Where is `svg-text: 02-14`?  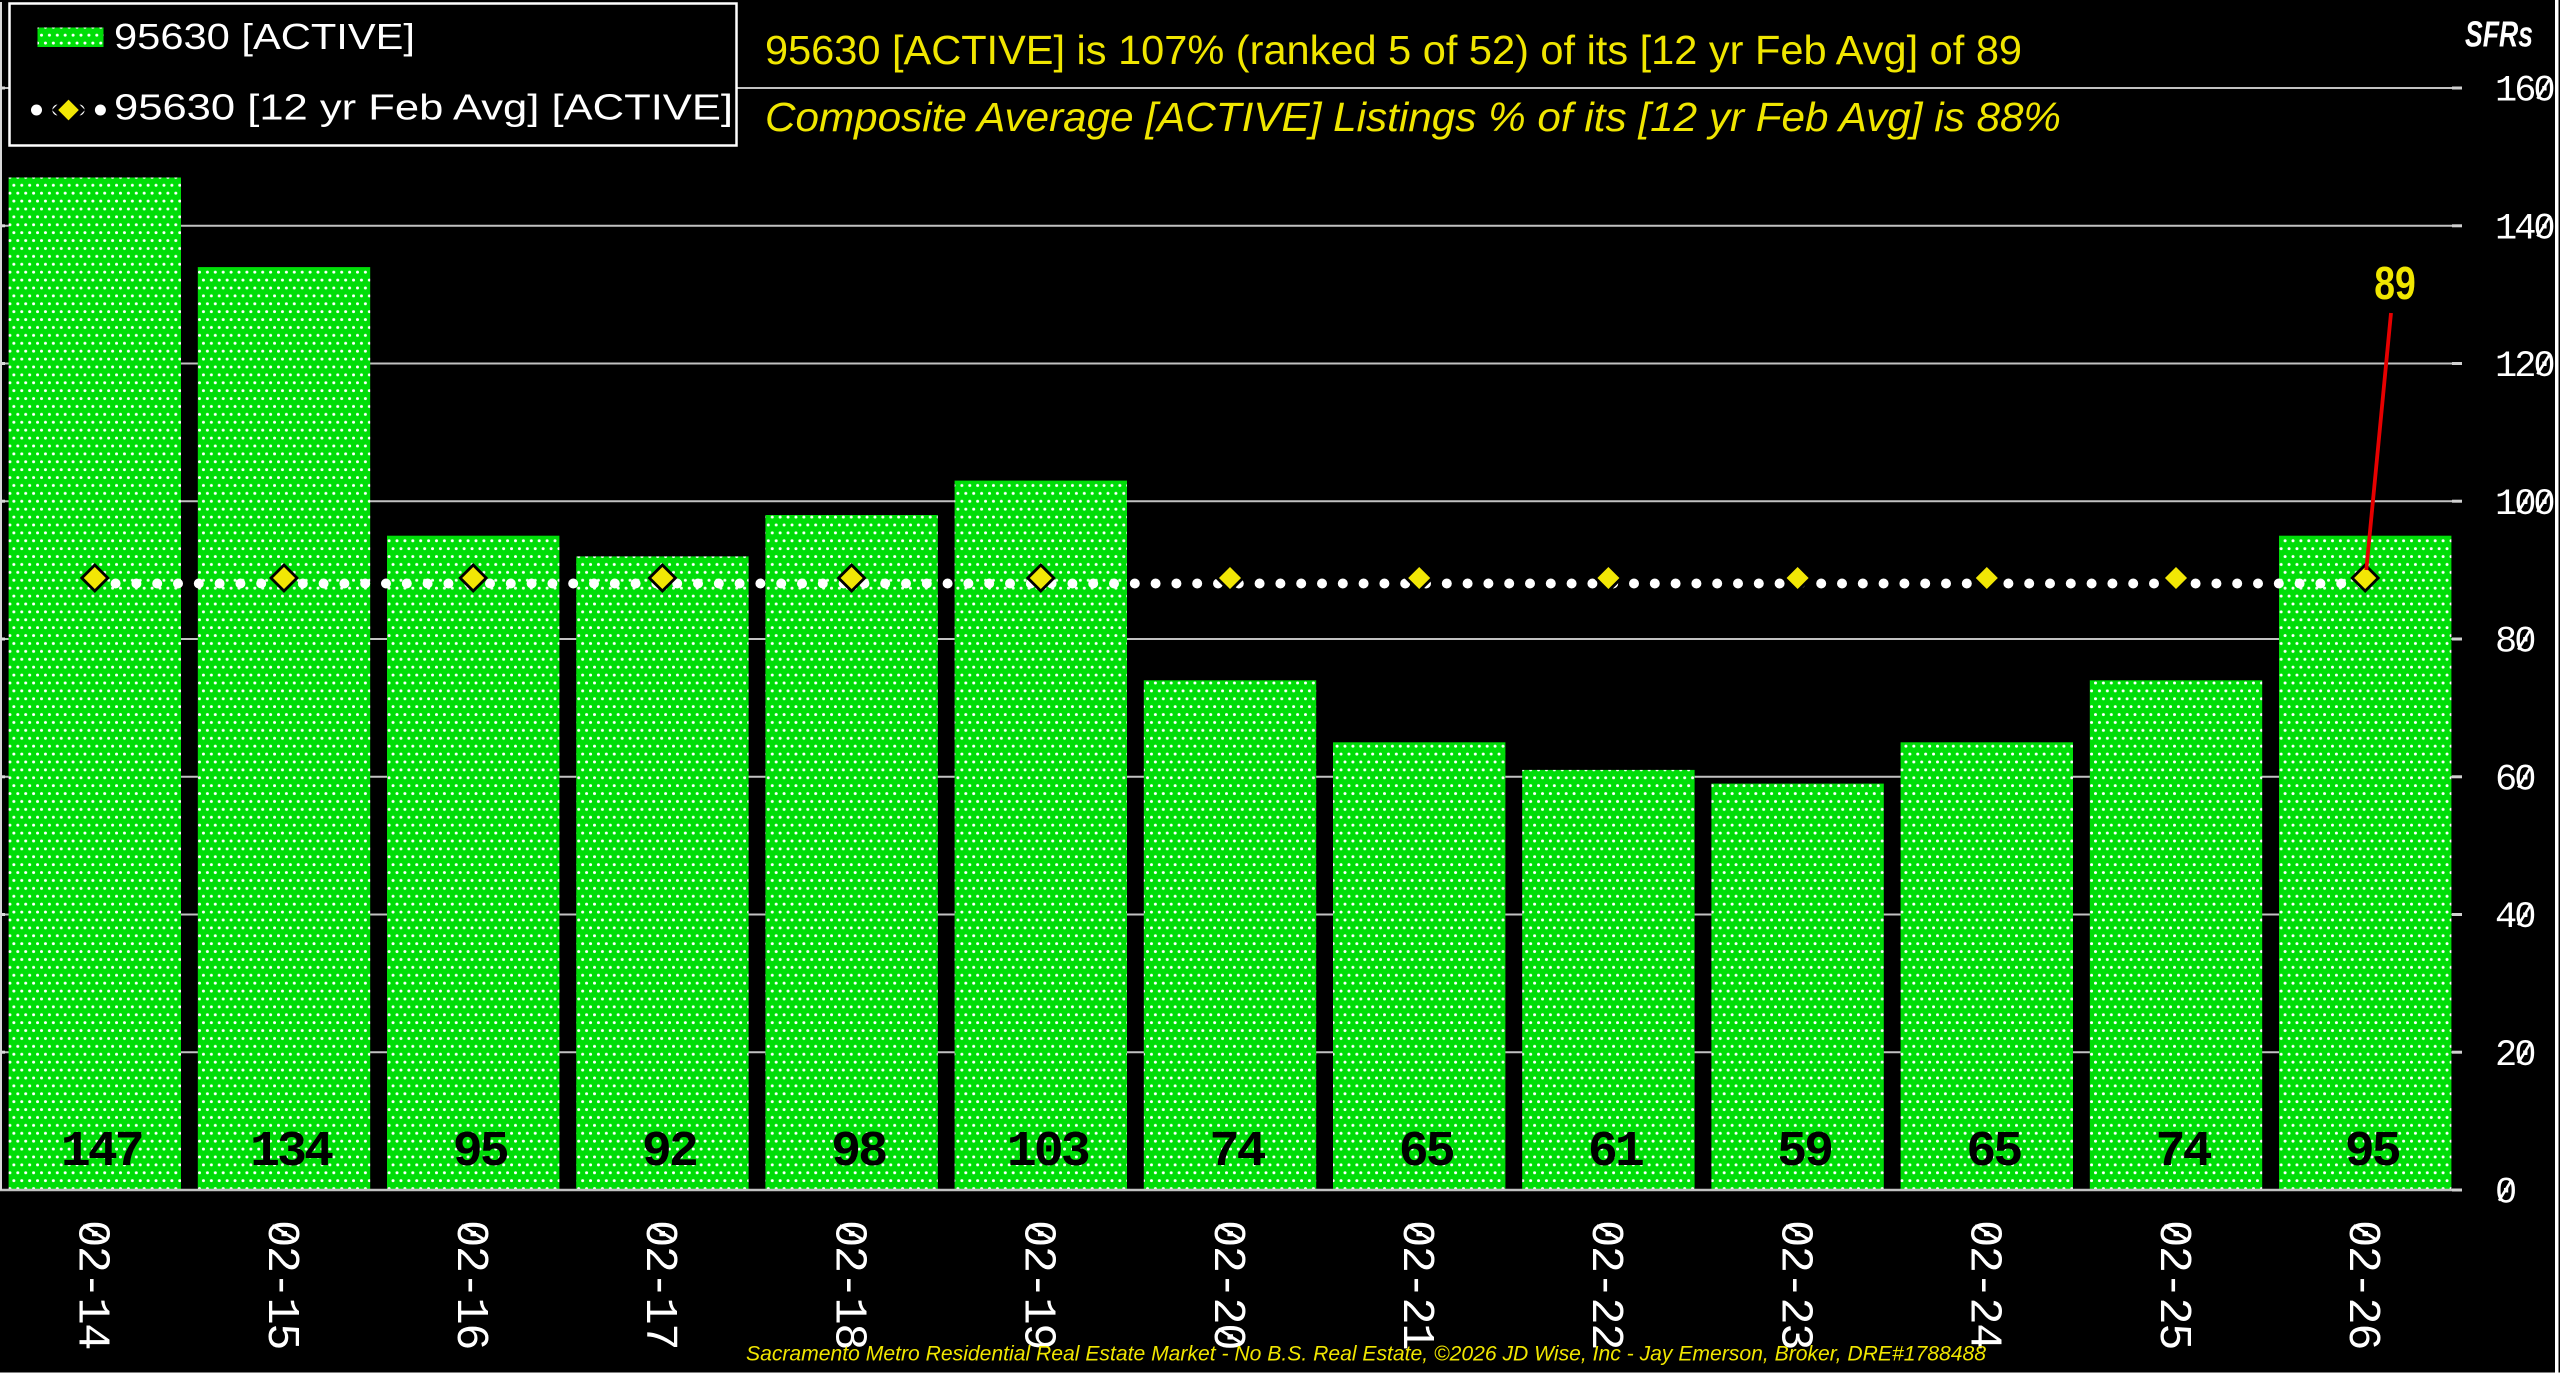 svg-text: 02-14 is located at coordinates (92, 1284).